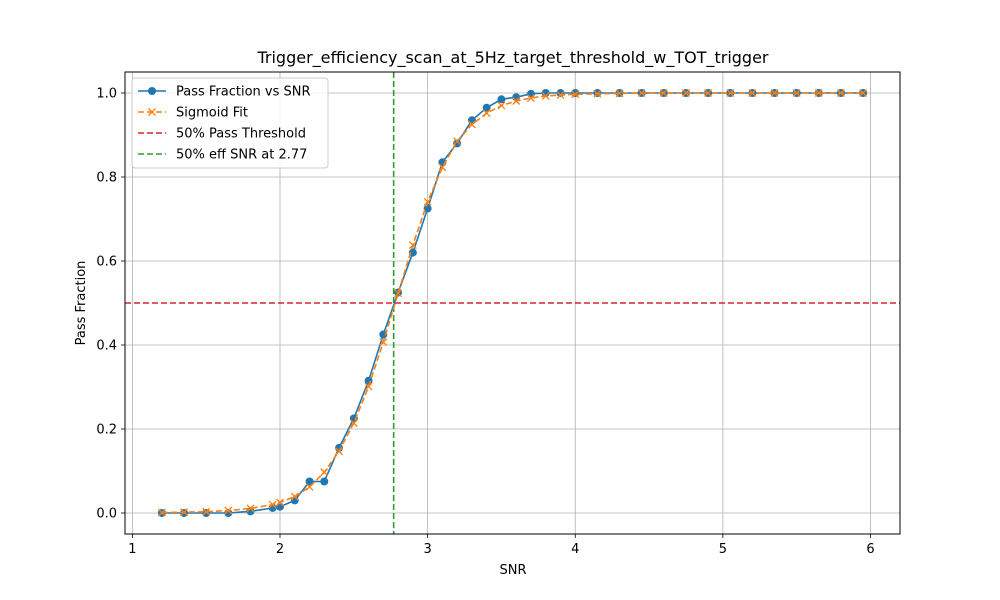 Image resolution: width=1000 pixels, height=600 pixels. Describe the element at coordinates (723, 549) in the screenshot. I see `x-tick-label: 5` at that location.